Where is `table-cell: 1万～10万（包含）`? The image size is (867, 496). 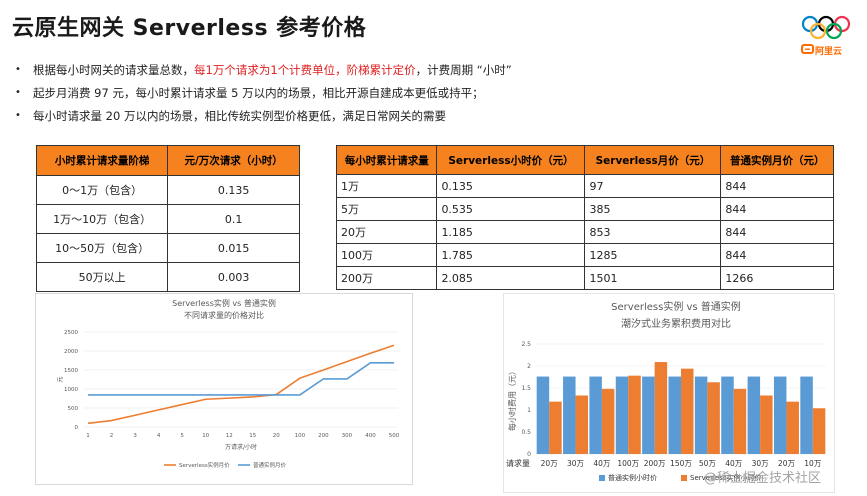 table-cell: 1万～10万（包含） is located at coordinates (102, 219).